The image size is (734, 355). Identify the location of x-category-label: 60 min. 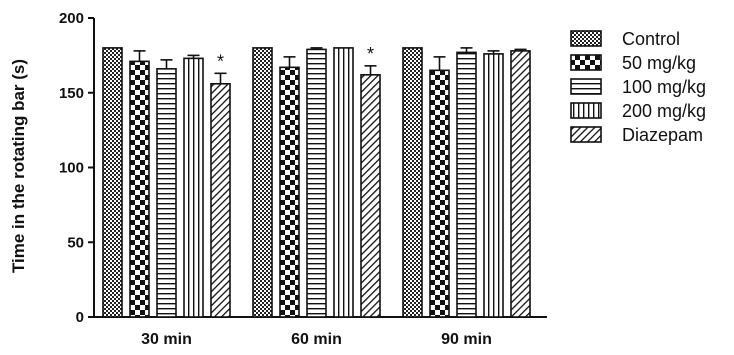
(316, 339).